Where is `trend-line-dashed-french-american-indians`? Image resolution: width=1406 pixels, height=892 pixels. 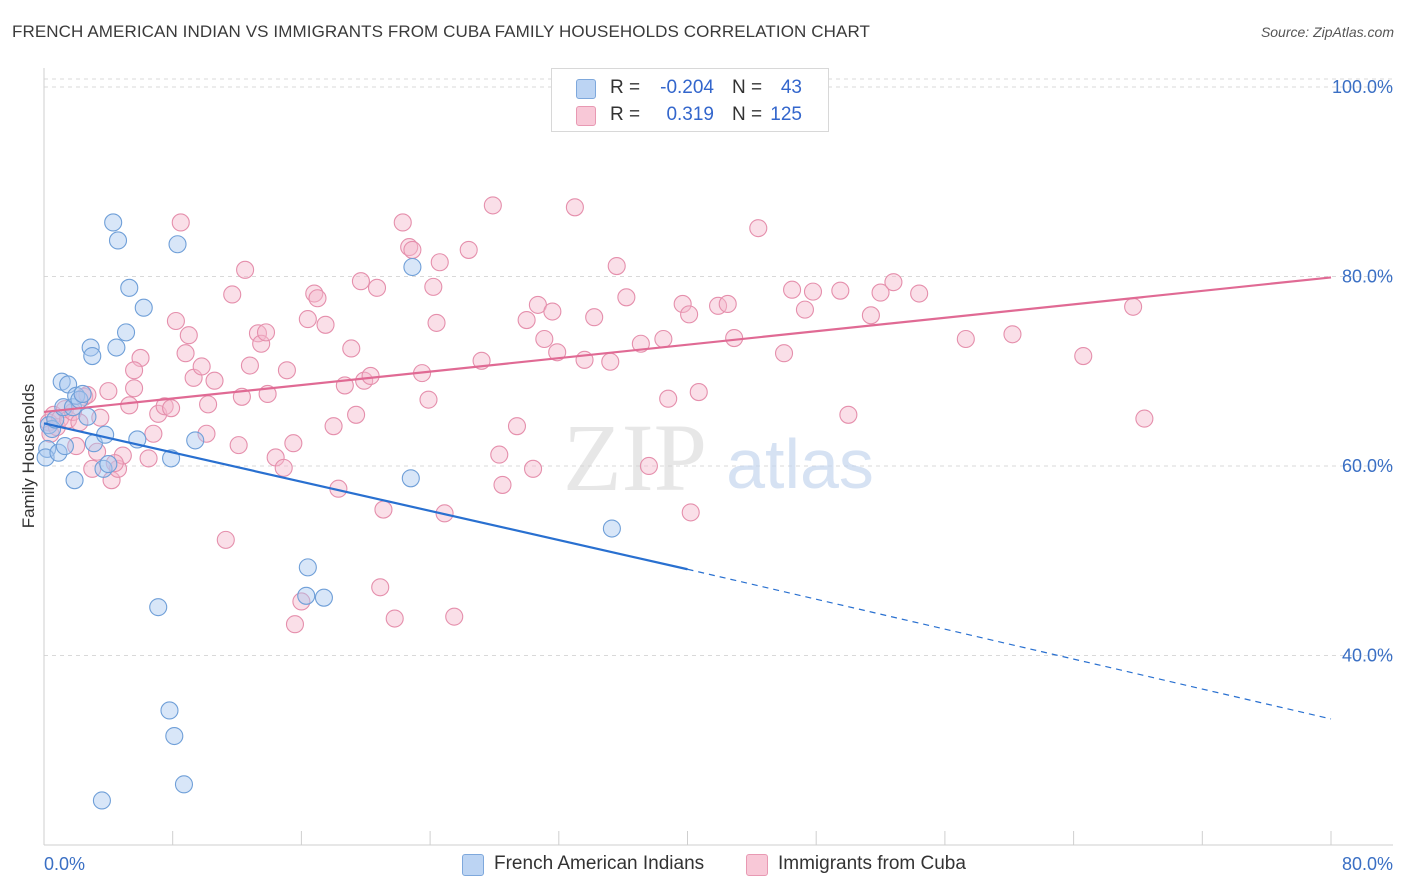
trend-line-dashed-french-american-indians is located at coordinates (1009, 644).